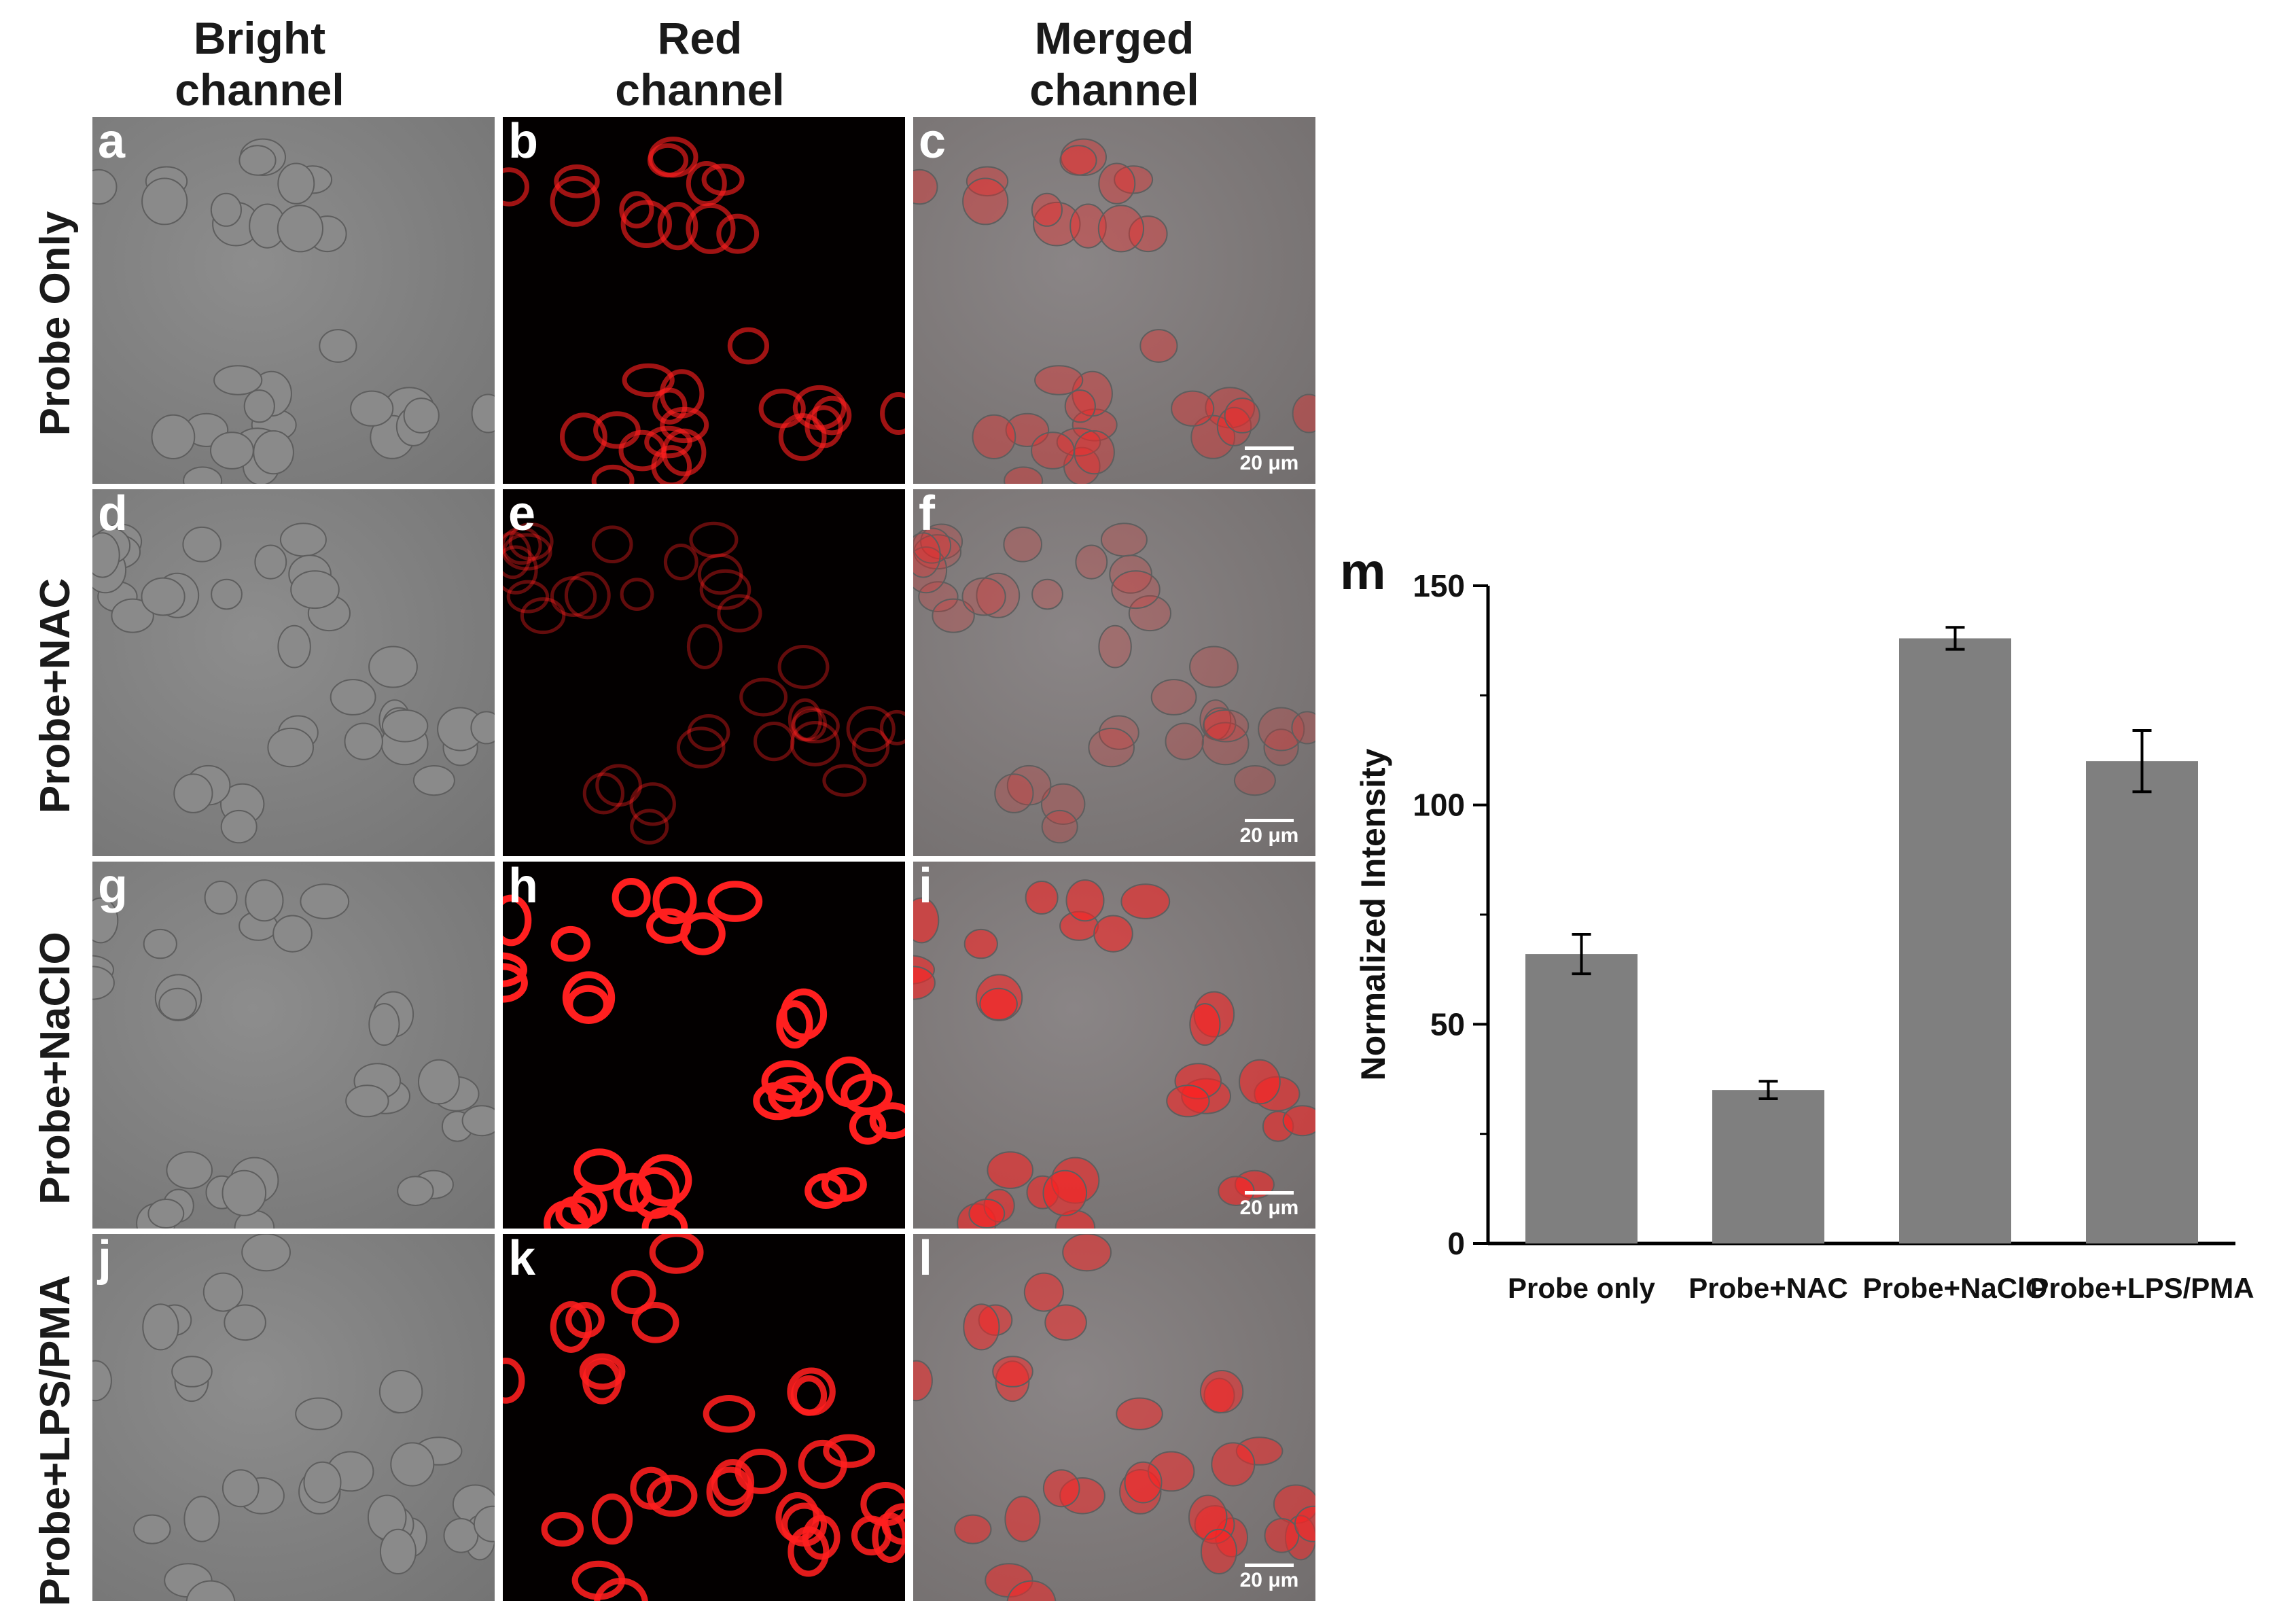 This screenshot has width=2283, height=1624. Describe the element at coordinates (932, 143) in the screenshot. I see `panel-letter-c: c` at that location.